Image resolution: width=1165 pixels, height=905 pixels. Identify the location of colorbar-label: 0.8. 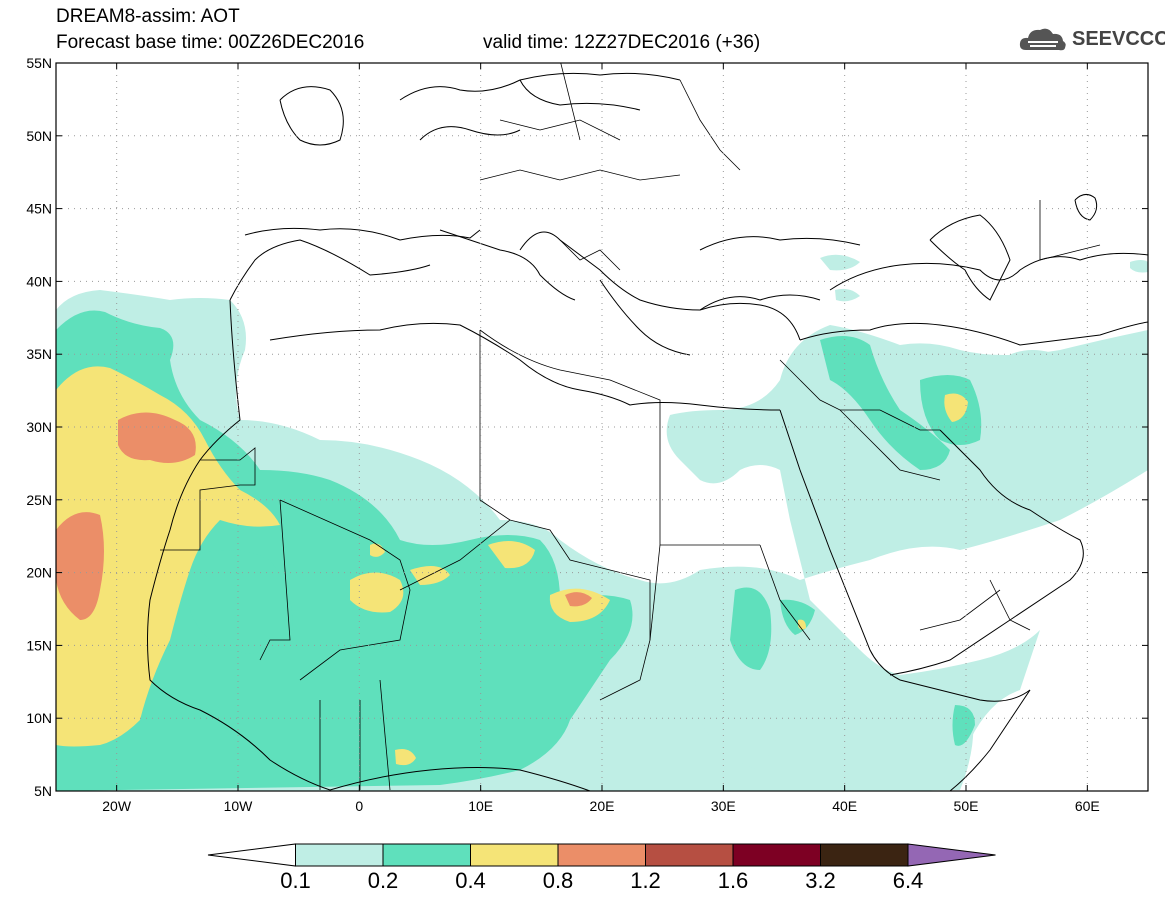
(558, 880).